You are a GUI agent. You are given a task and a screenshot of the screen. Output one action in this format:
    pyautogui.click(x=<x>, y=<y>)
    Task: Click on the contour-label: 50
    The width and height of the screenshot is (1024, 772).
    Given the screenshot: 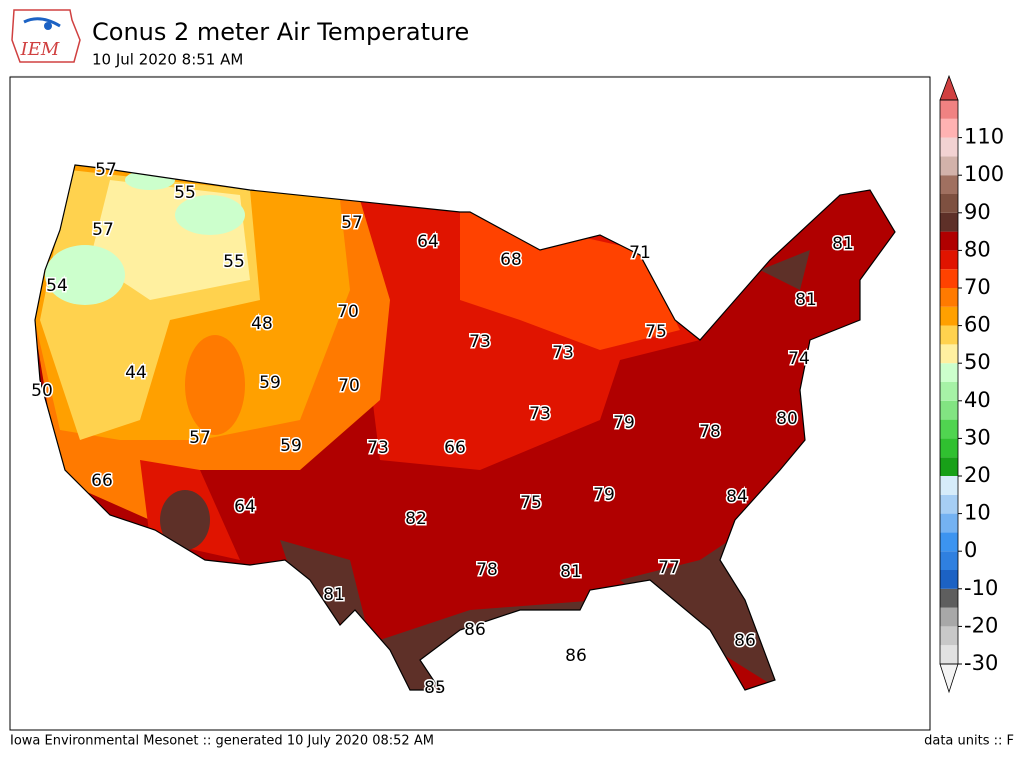 What is the action you would take?
    pyautogui.click(x=42, y=391)
    